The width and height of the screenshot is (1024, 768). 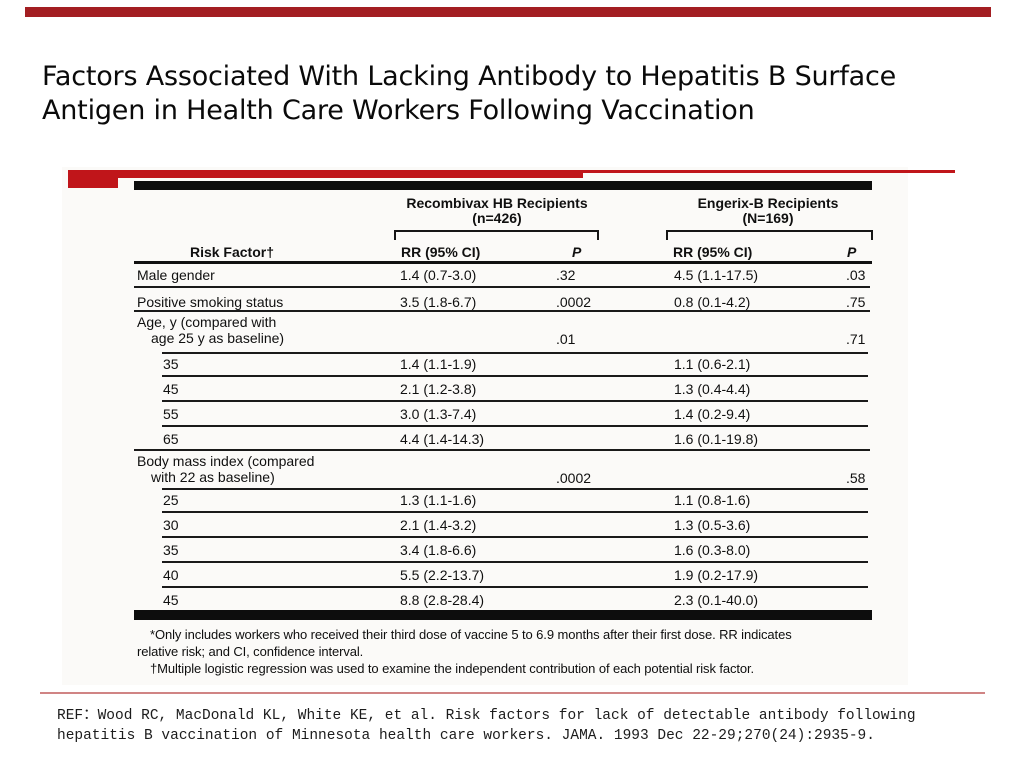 What do you see at coordinates (716, 575) in the screenshot?
I see `cell-rr-engerix: 1.9 (0.2-17.9)` at bounding box center [716, 575].